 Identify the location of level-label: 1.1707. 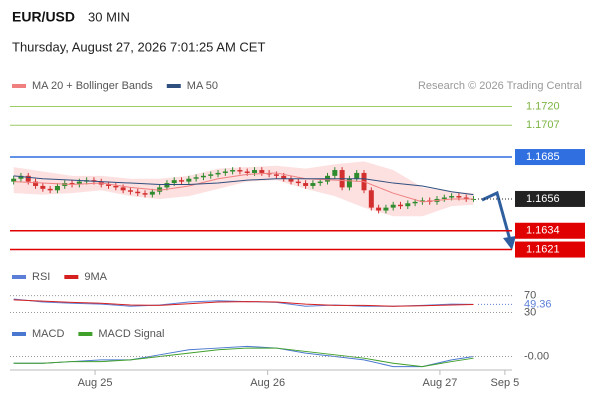
(543, 125).